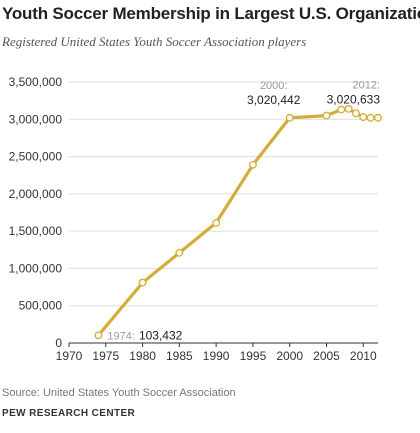  I want to click on annotation-2012-value: 3,020,633, so click(354, 100).